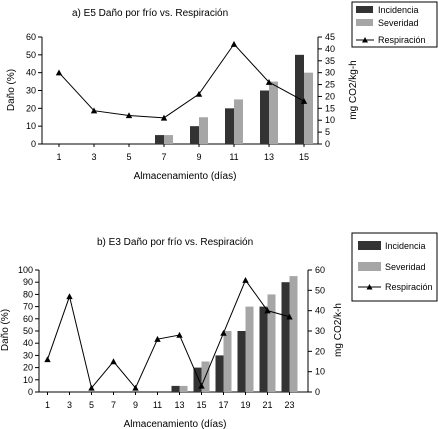 This screenshot has height=429, width=438. I want to click on legend-swatch-incidencia, so click(369, 245).